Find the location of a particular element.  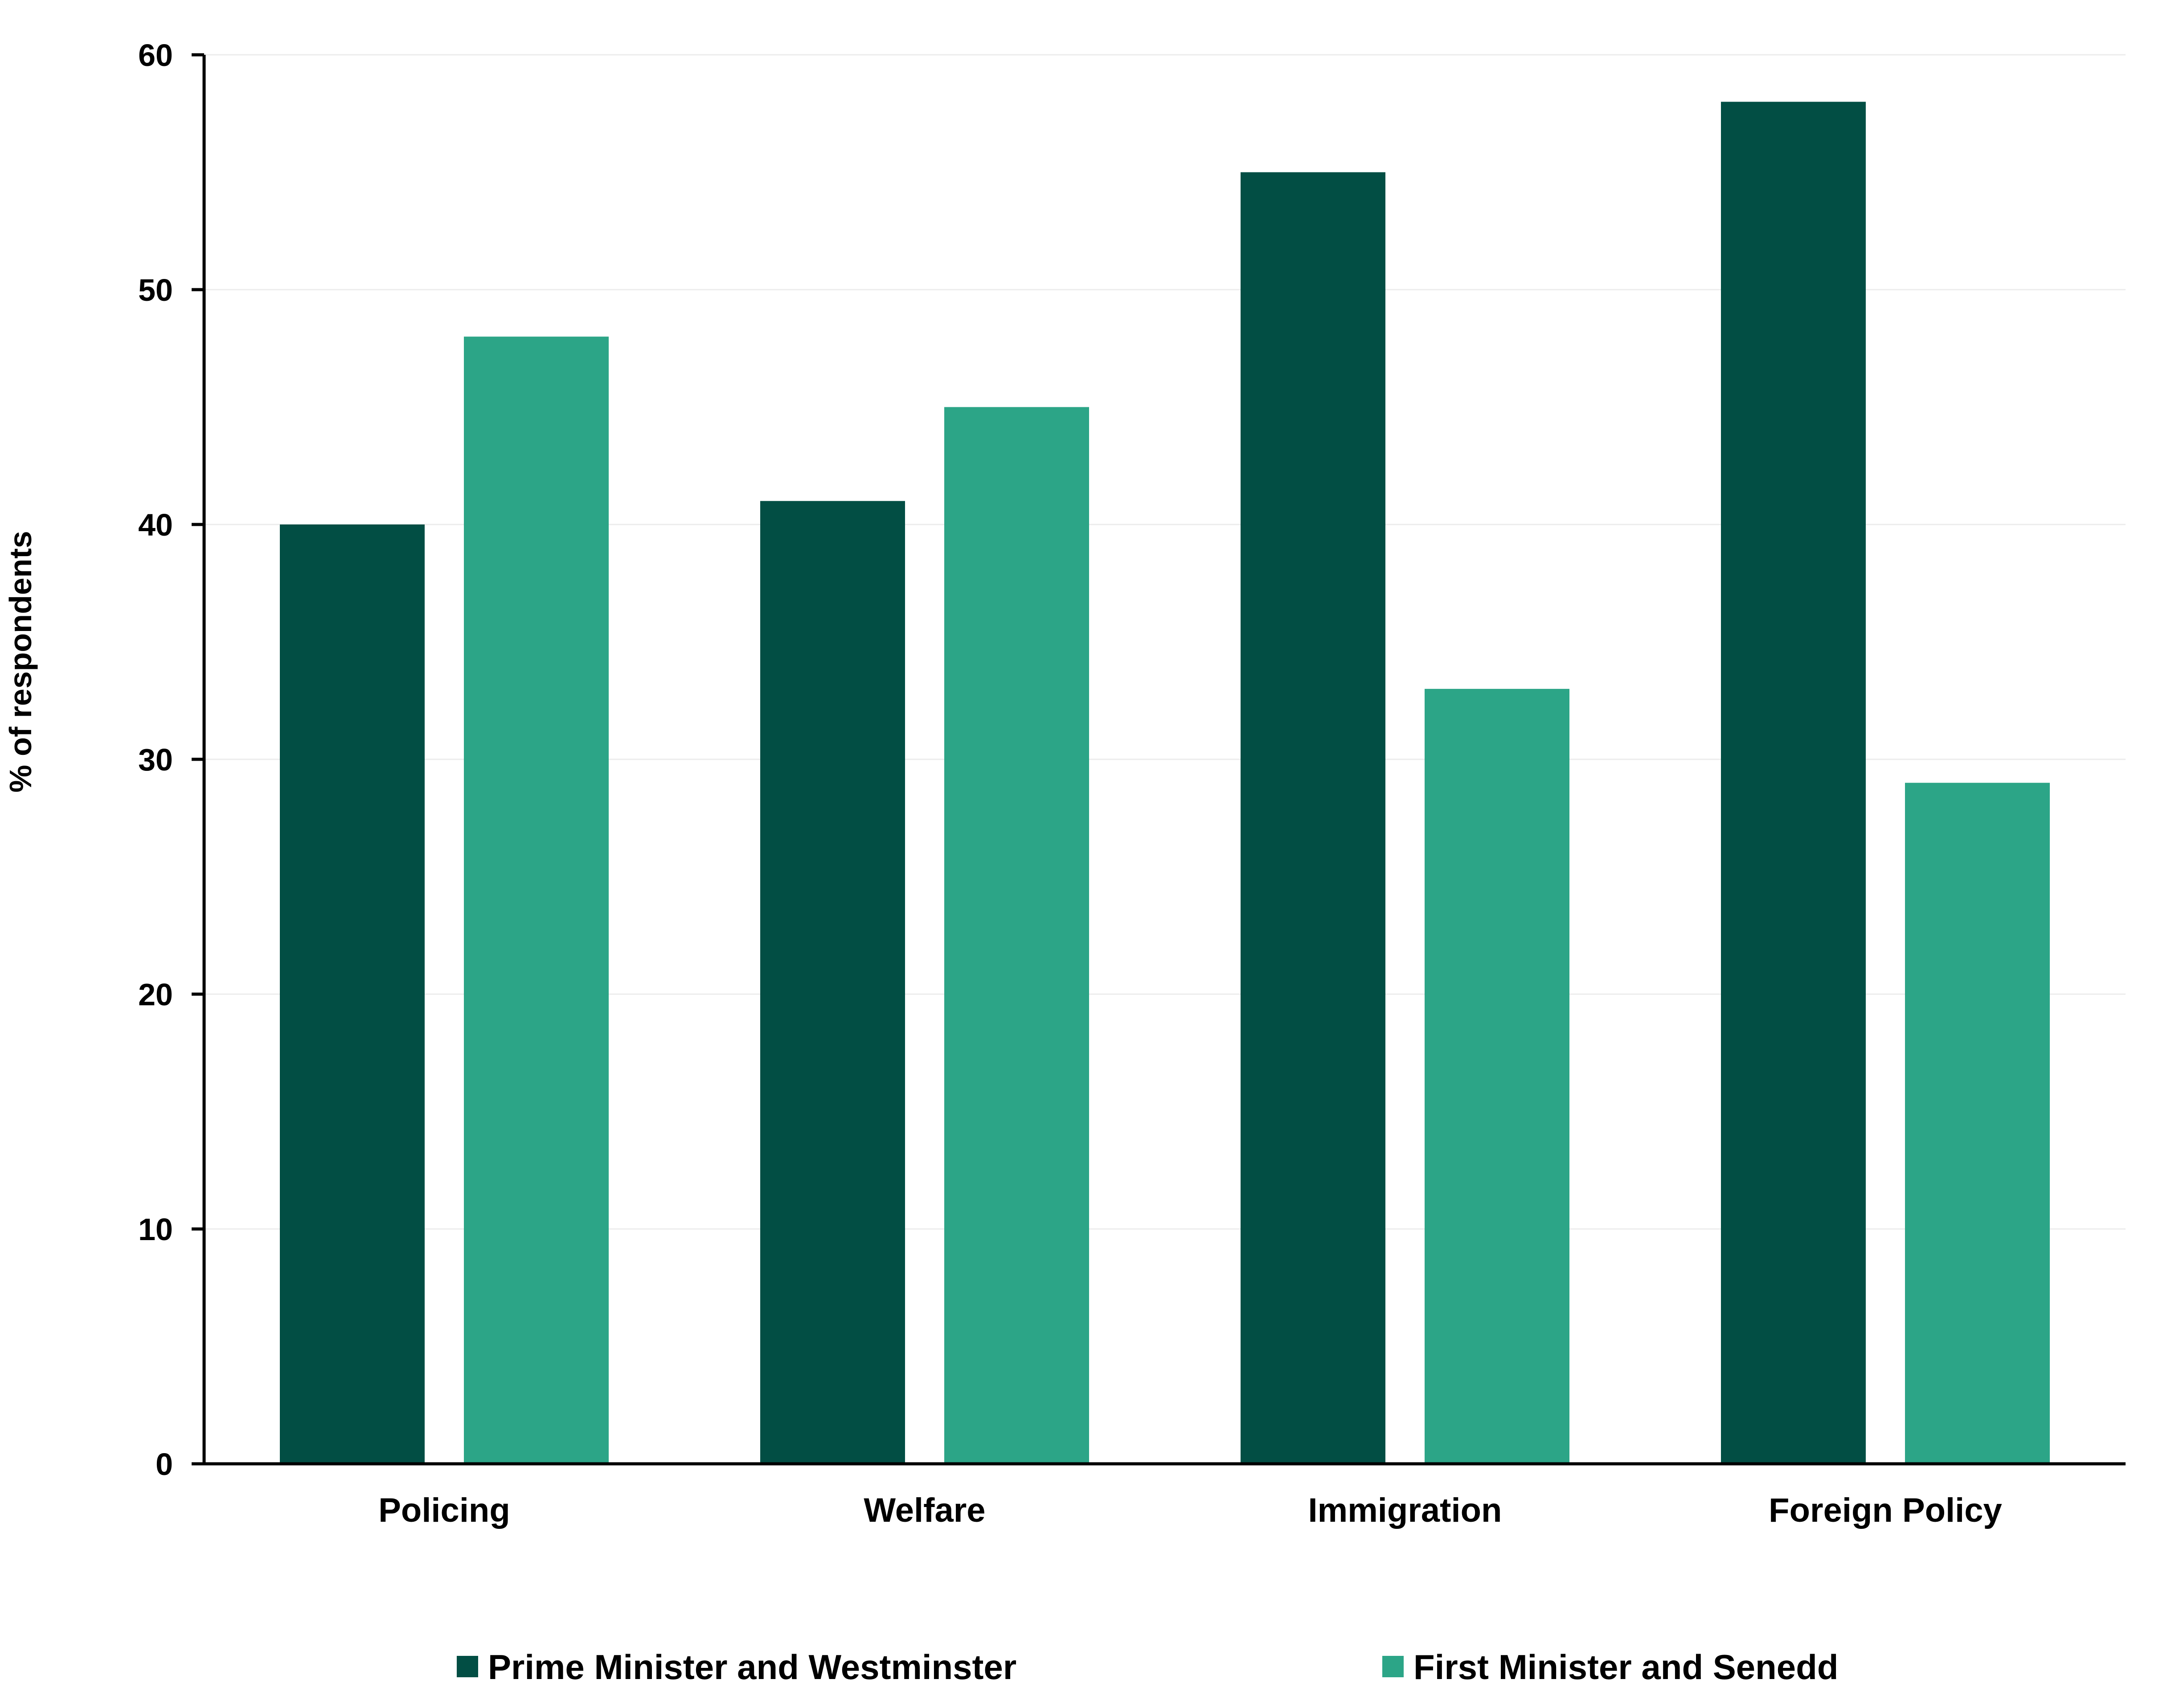

x-category-label: Foreign Policy is located at coordinates (1885, 1510).